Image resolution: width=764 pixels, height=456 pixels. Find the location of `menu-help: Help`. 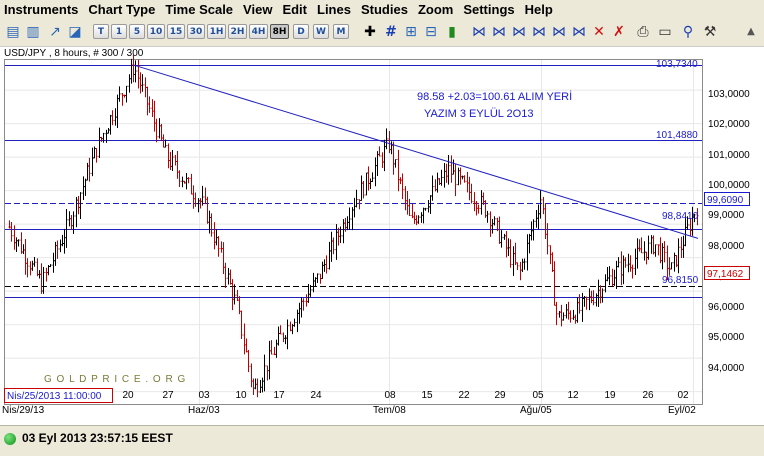

menu-help: Help is located at coordinates (538, 9).